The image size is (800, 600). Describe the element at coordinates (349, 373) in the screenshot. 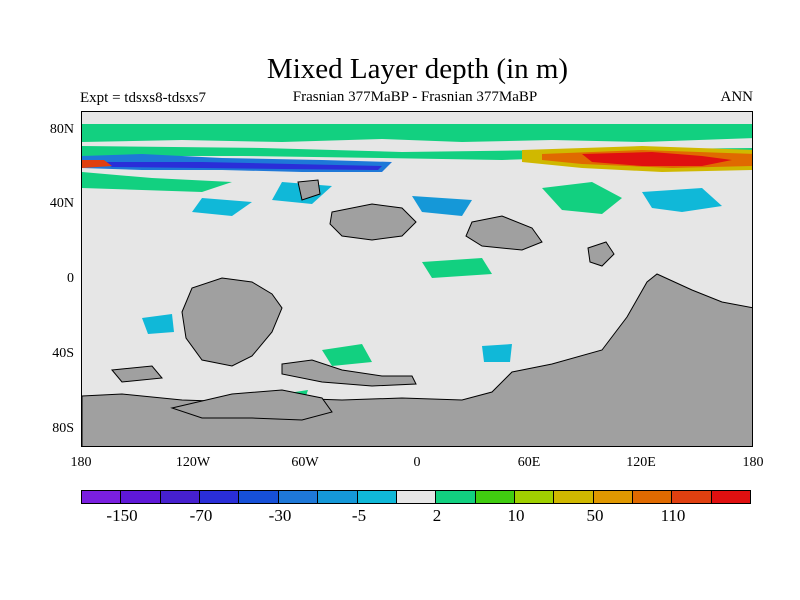

I see `land-southern-strip` at that location.